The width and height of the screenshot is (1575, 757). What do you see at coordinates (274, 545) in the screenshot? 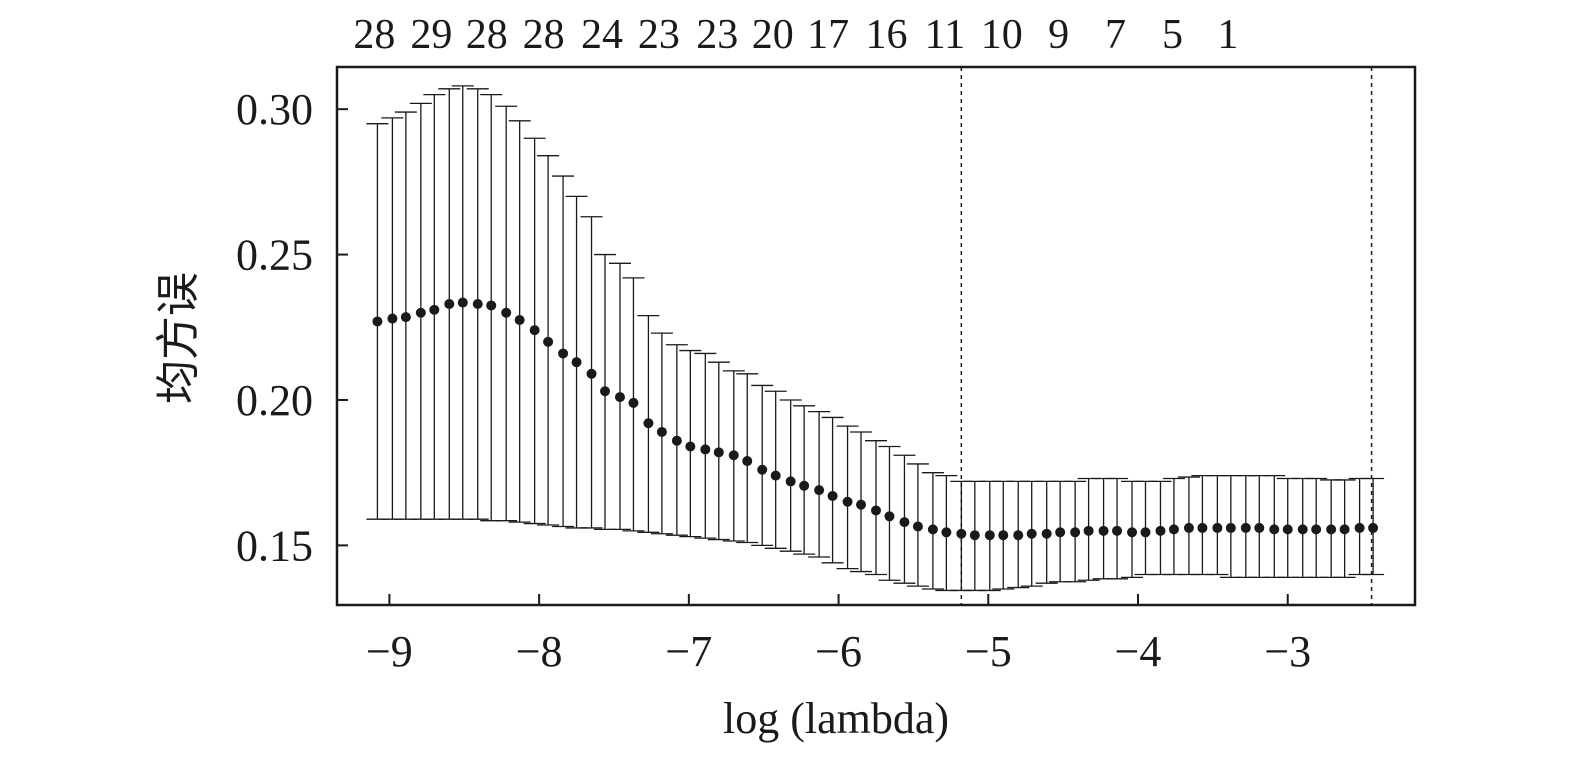
I see `y-tick-label-0: 0.15` at bounding box center [274, 545].